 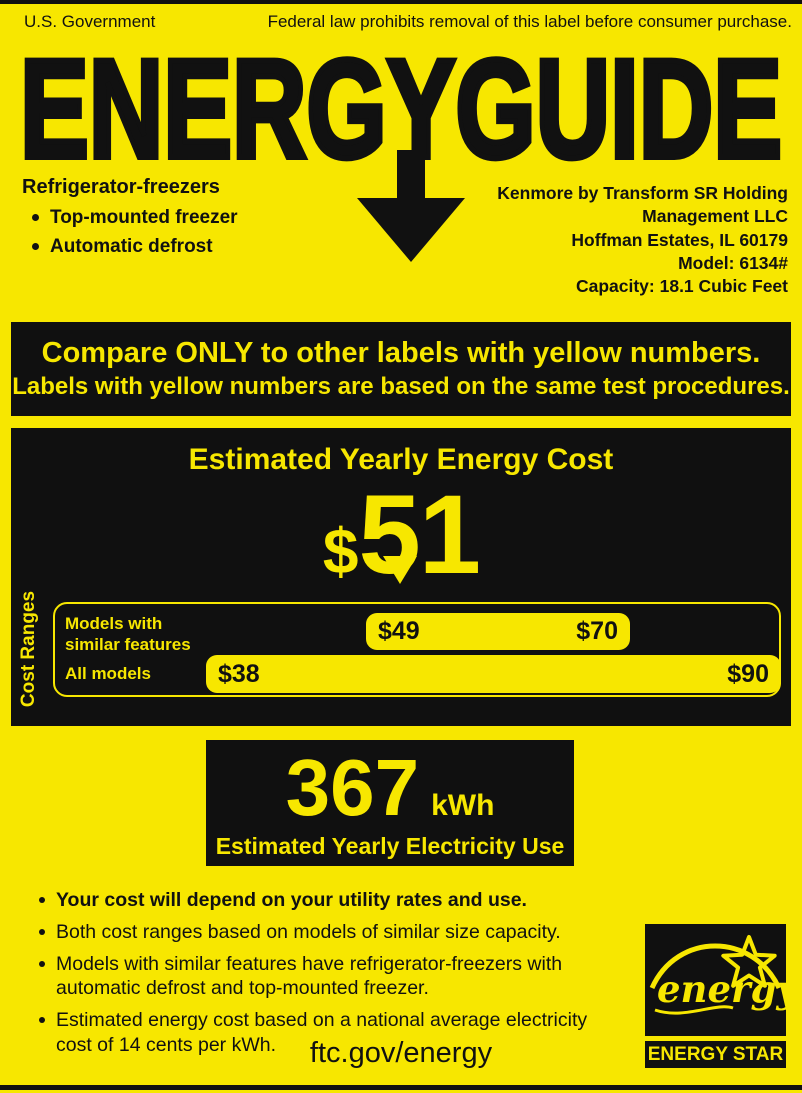 What do you see at coordinates (748, 673) in the screenshot?
I see `range-max-value: $90` at bounding box center [748, 673].